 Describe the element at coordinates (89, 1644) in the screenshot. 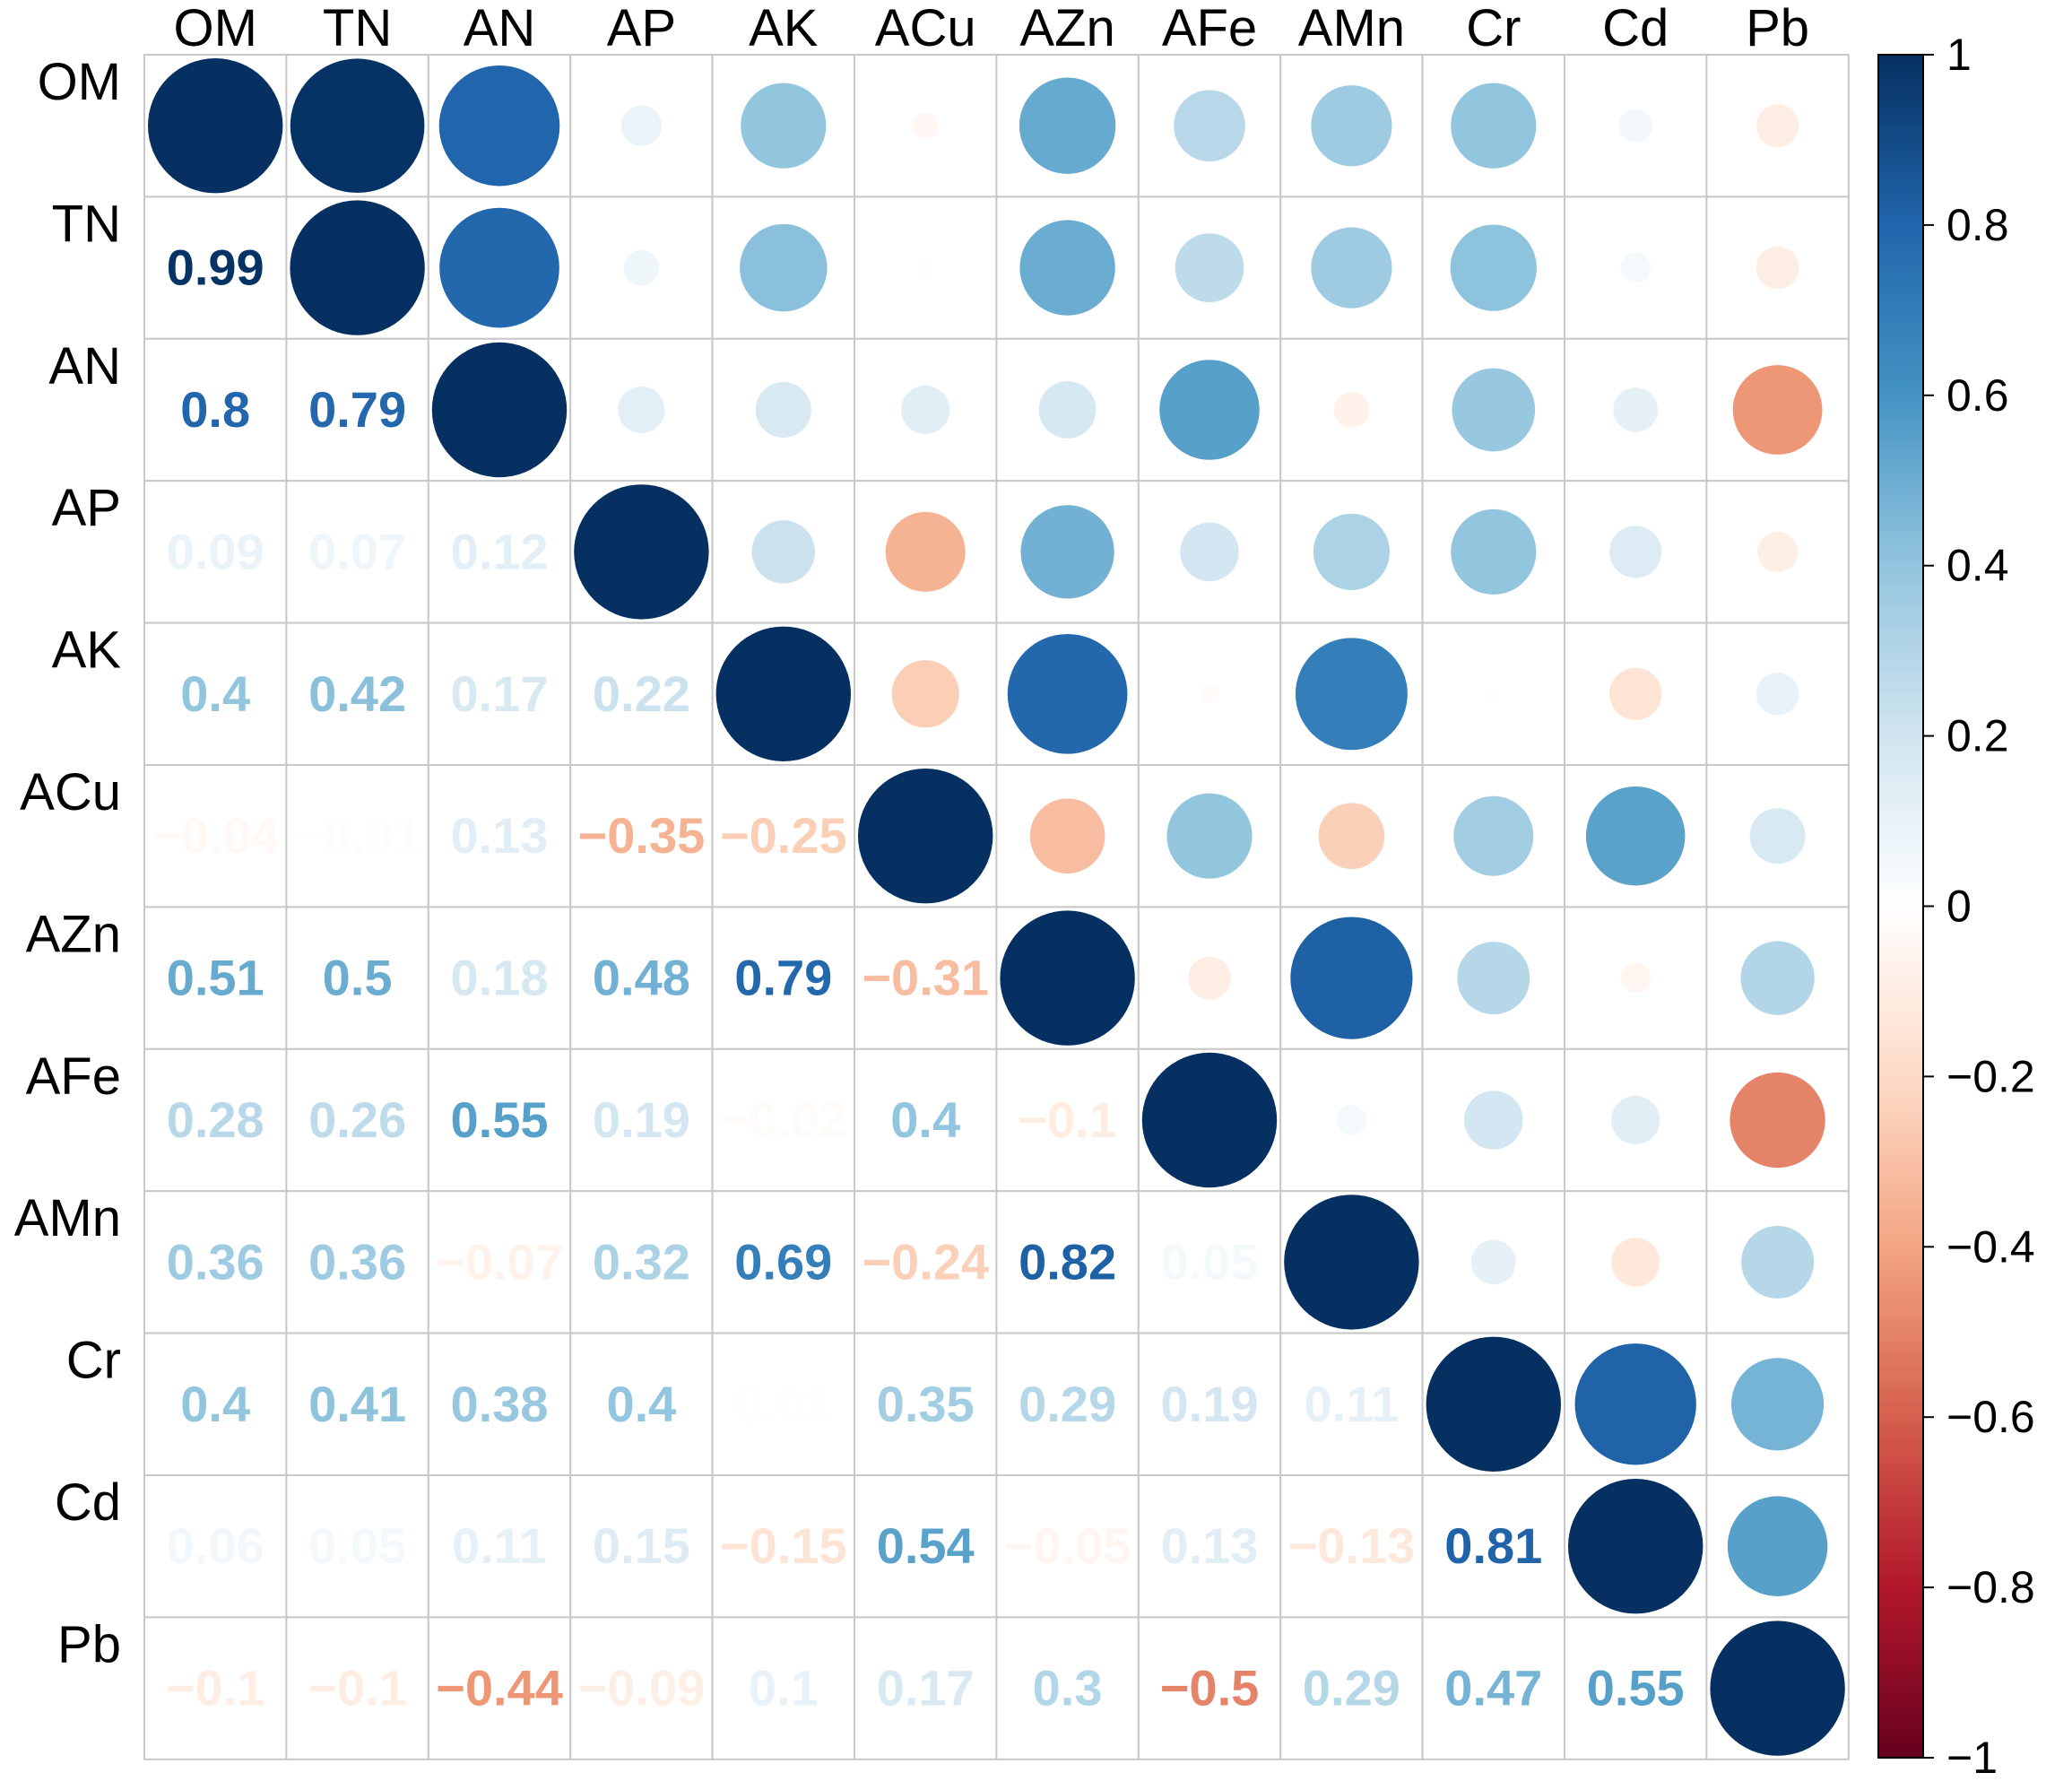

I see `row-label-Pb: Pb` at that location.